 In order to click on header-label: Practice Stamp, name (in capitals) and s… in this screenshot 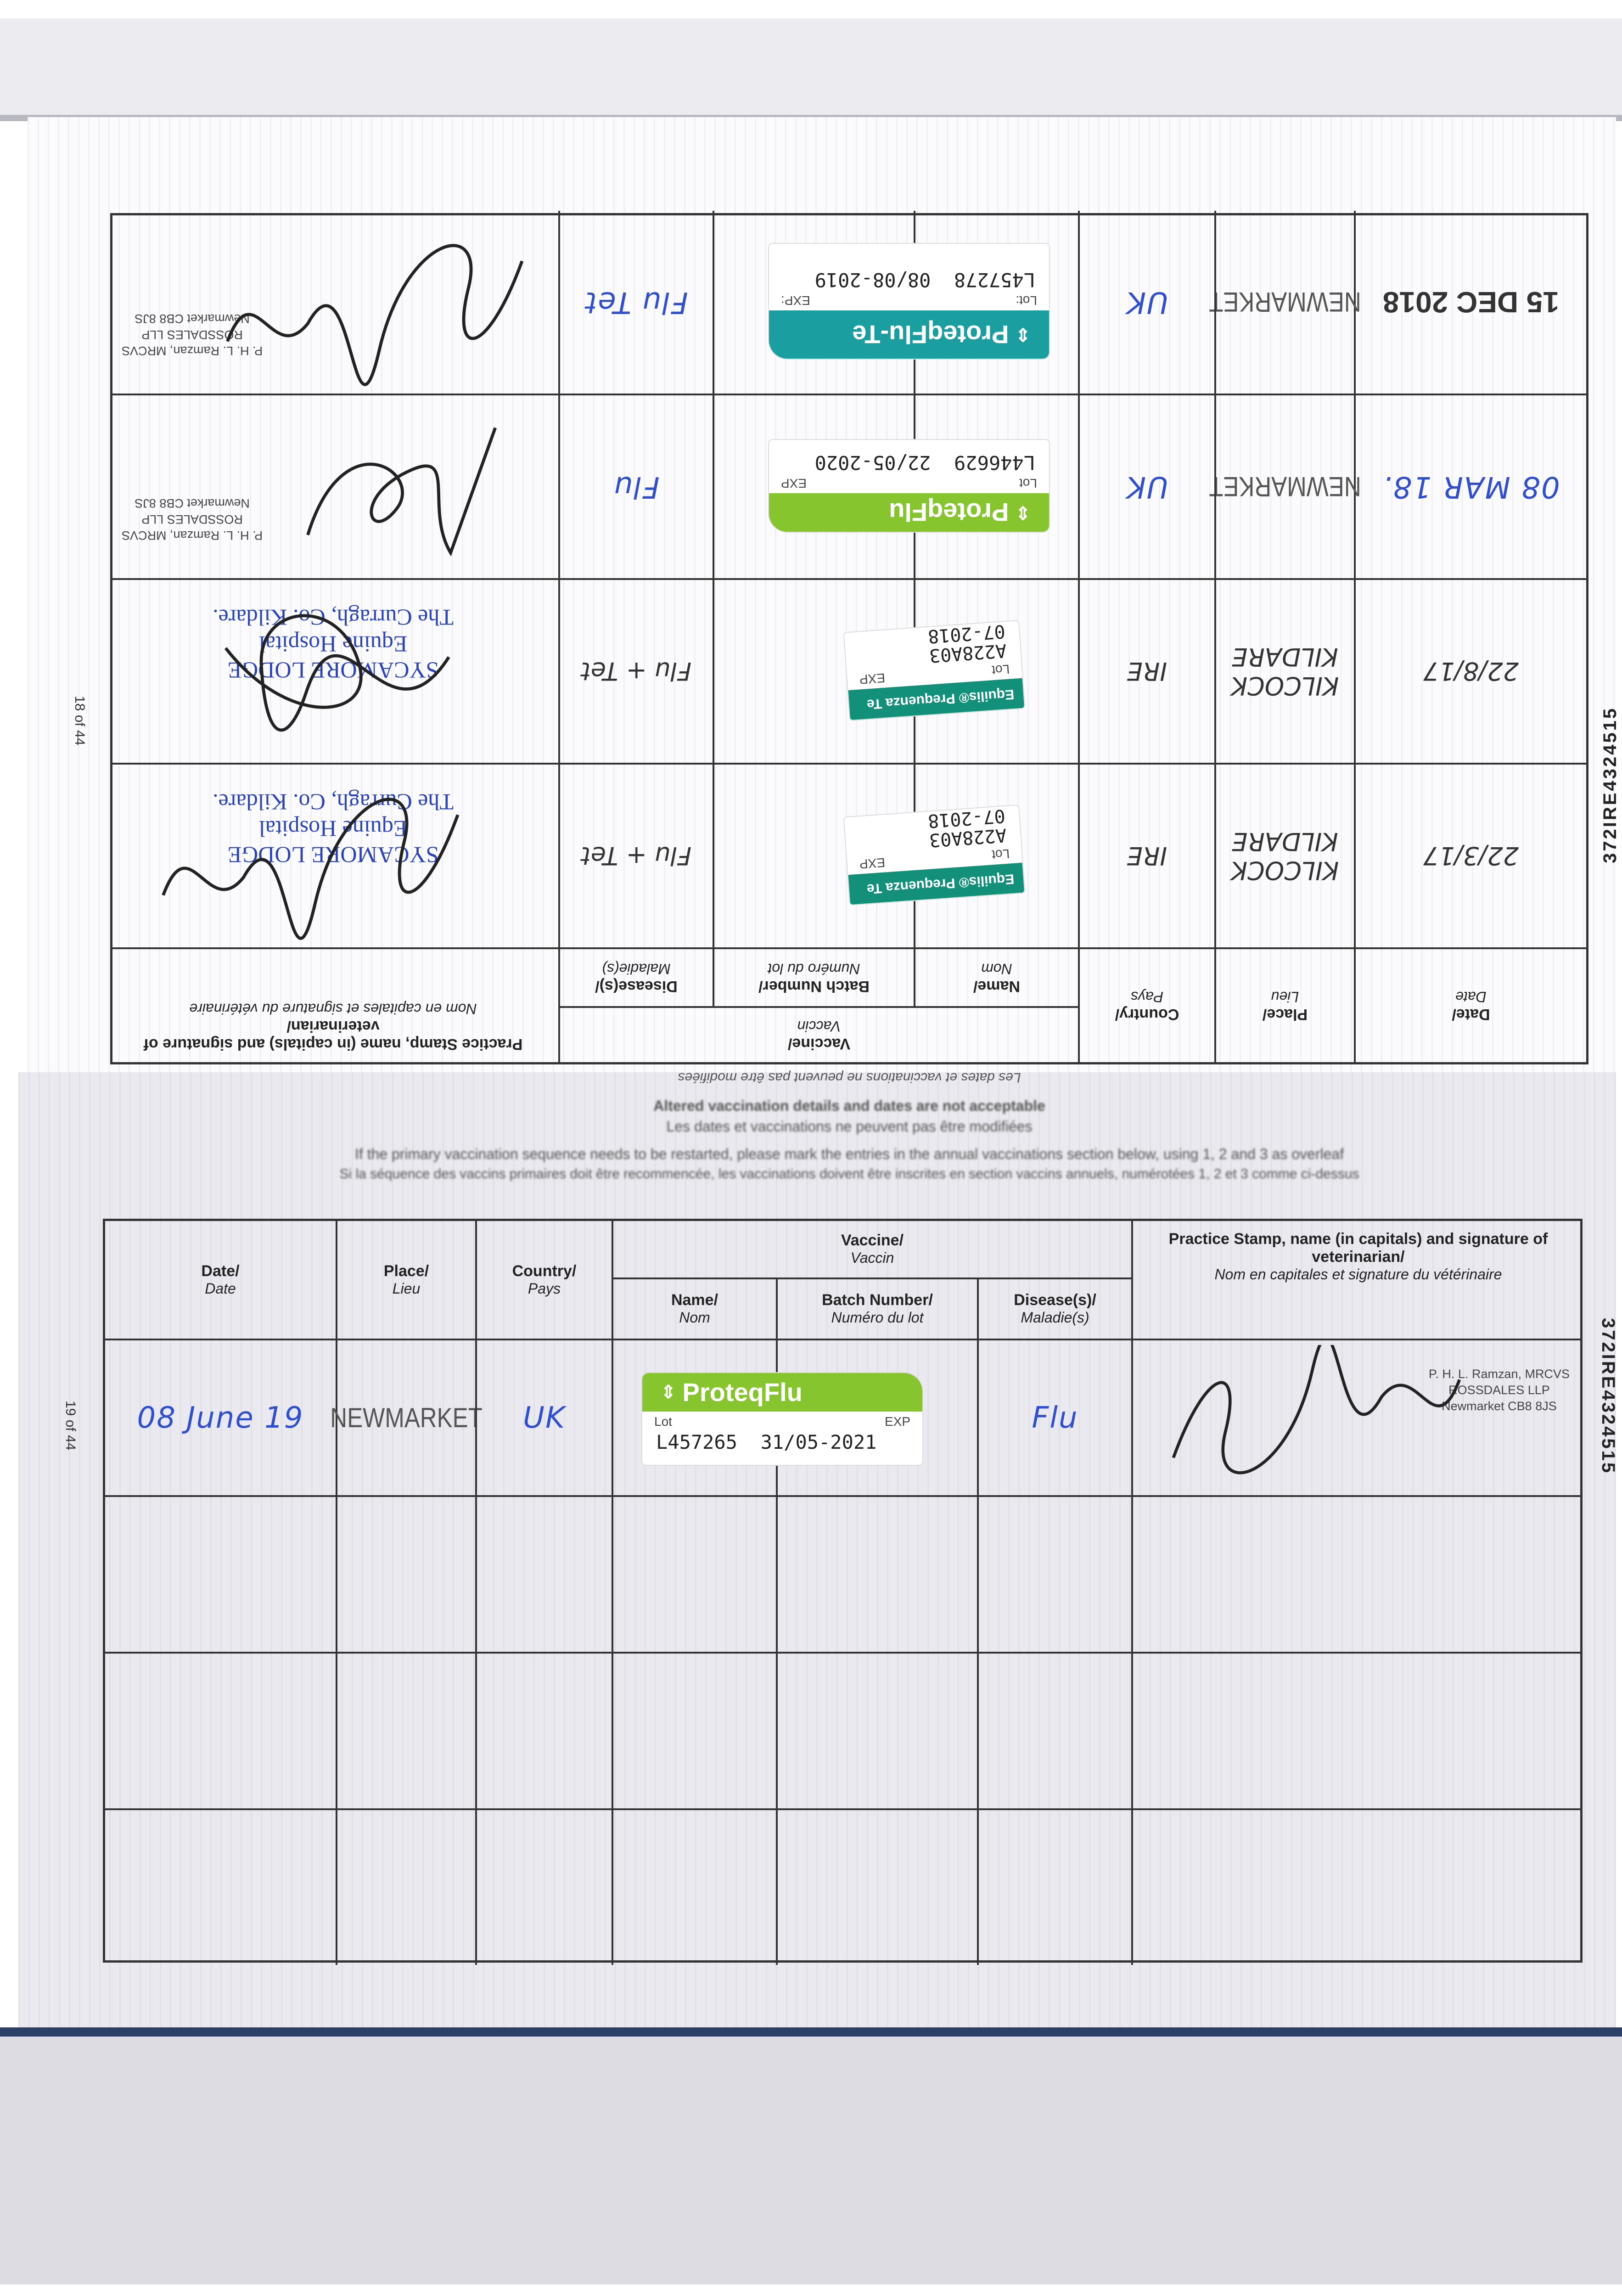, I will do `click(333, 1036)`.